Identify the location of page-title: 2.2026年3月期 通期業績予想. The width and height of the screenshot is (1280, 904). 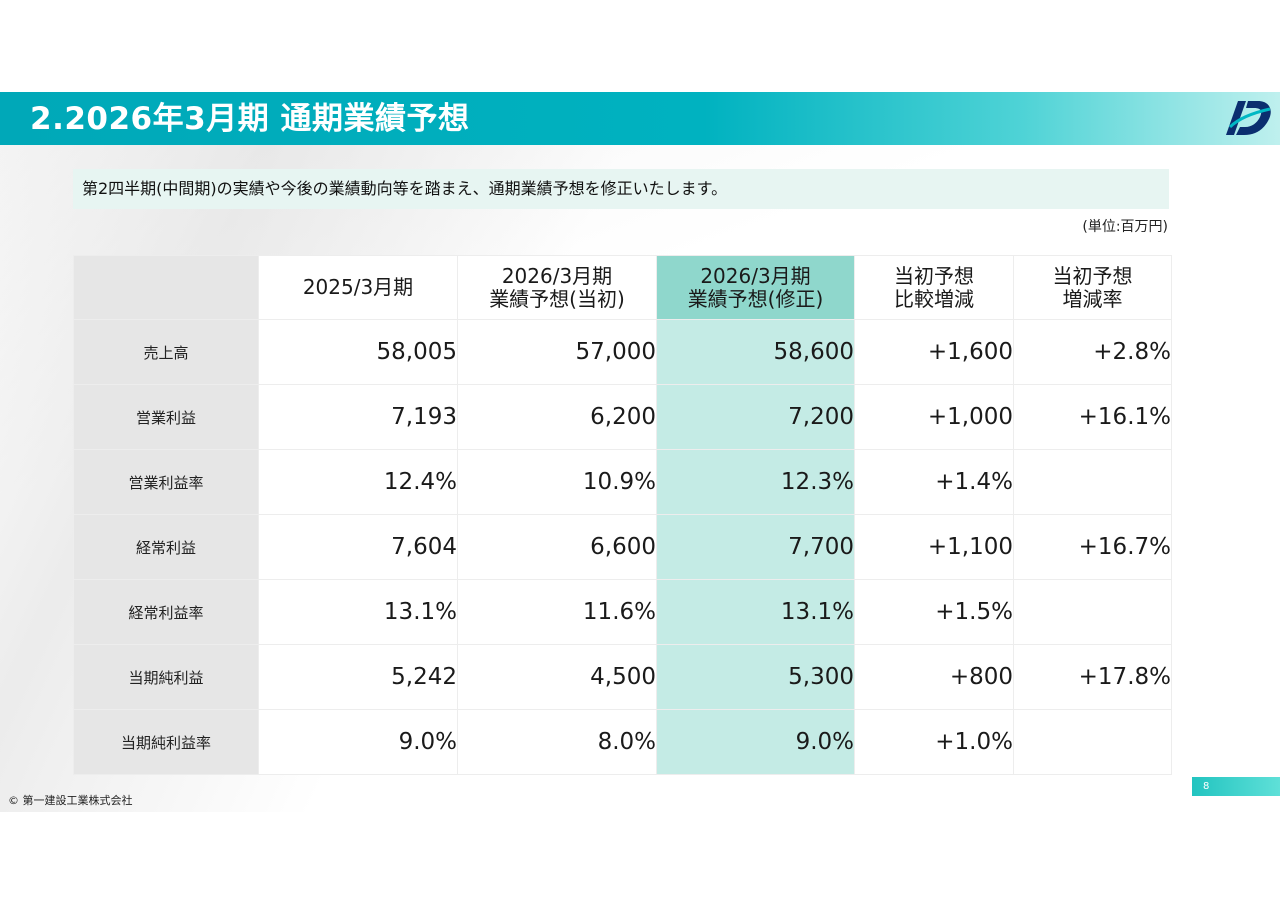
(250, 119).